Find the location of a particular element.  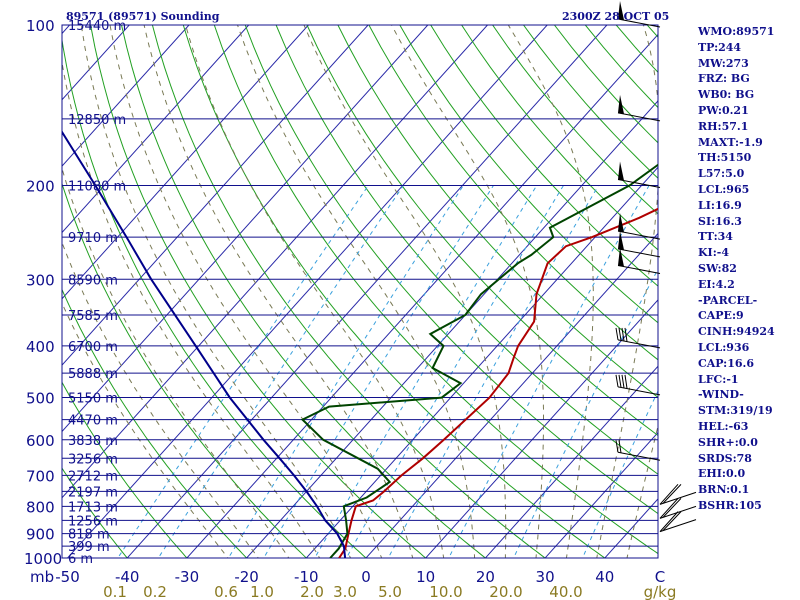

mixing-unit-label: g/kg is located at coordinates (660, 591).